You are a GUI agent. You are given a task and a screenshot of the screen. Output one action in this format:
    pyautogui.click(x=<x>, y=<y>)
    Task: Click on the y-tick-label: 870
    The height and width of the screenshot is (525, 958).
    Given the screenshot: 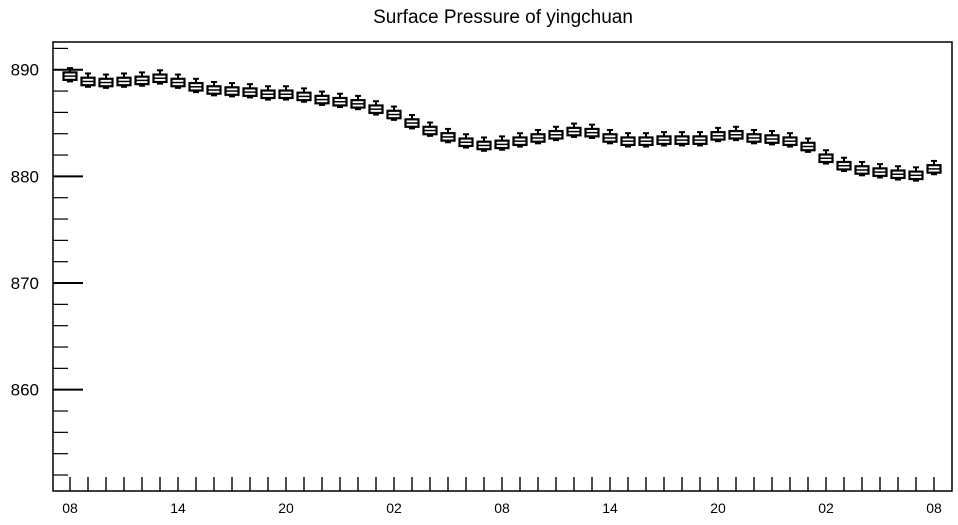 What is the action you would take?
    pyautogui.click(x=25, y=283)
    